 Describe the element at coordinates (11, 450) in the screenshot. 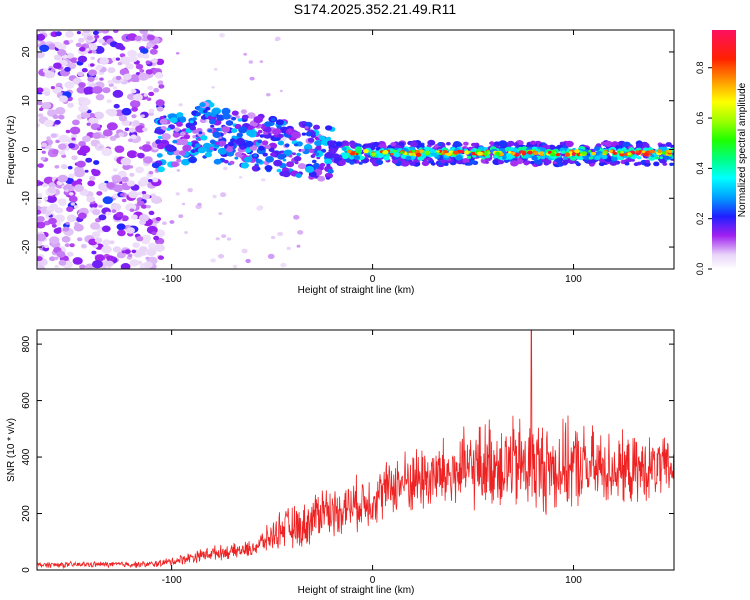

I see `snr-y-label: SNR (10 * v/v)` at that location.